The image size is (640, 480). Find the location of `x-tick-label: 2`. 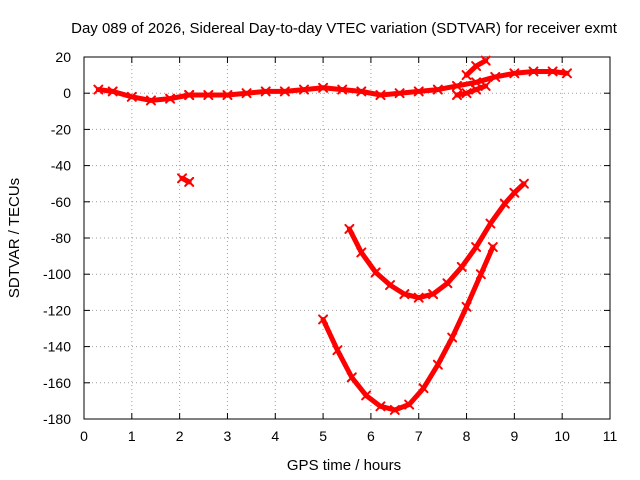

x-tick-label: 2 is located at coordinates (180, 436).